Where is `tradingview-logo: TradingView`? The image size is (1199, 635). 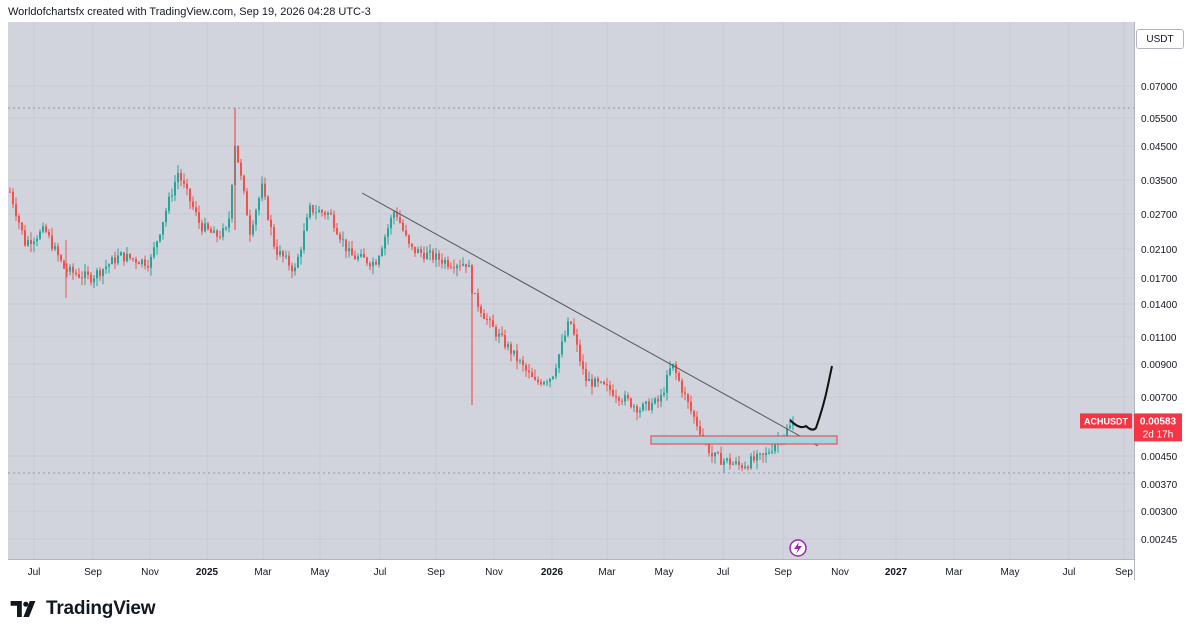
tradingview-logo: TradingView is located at coordinates (83, 609).